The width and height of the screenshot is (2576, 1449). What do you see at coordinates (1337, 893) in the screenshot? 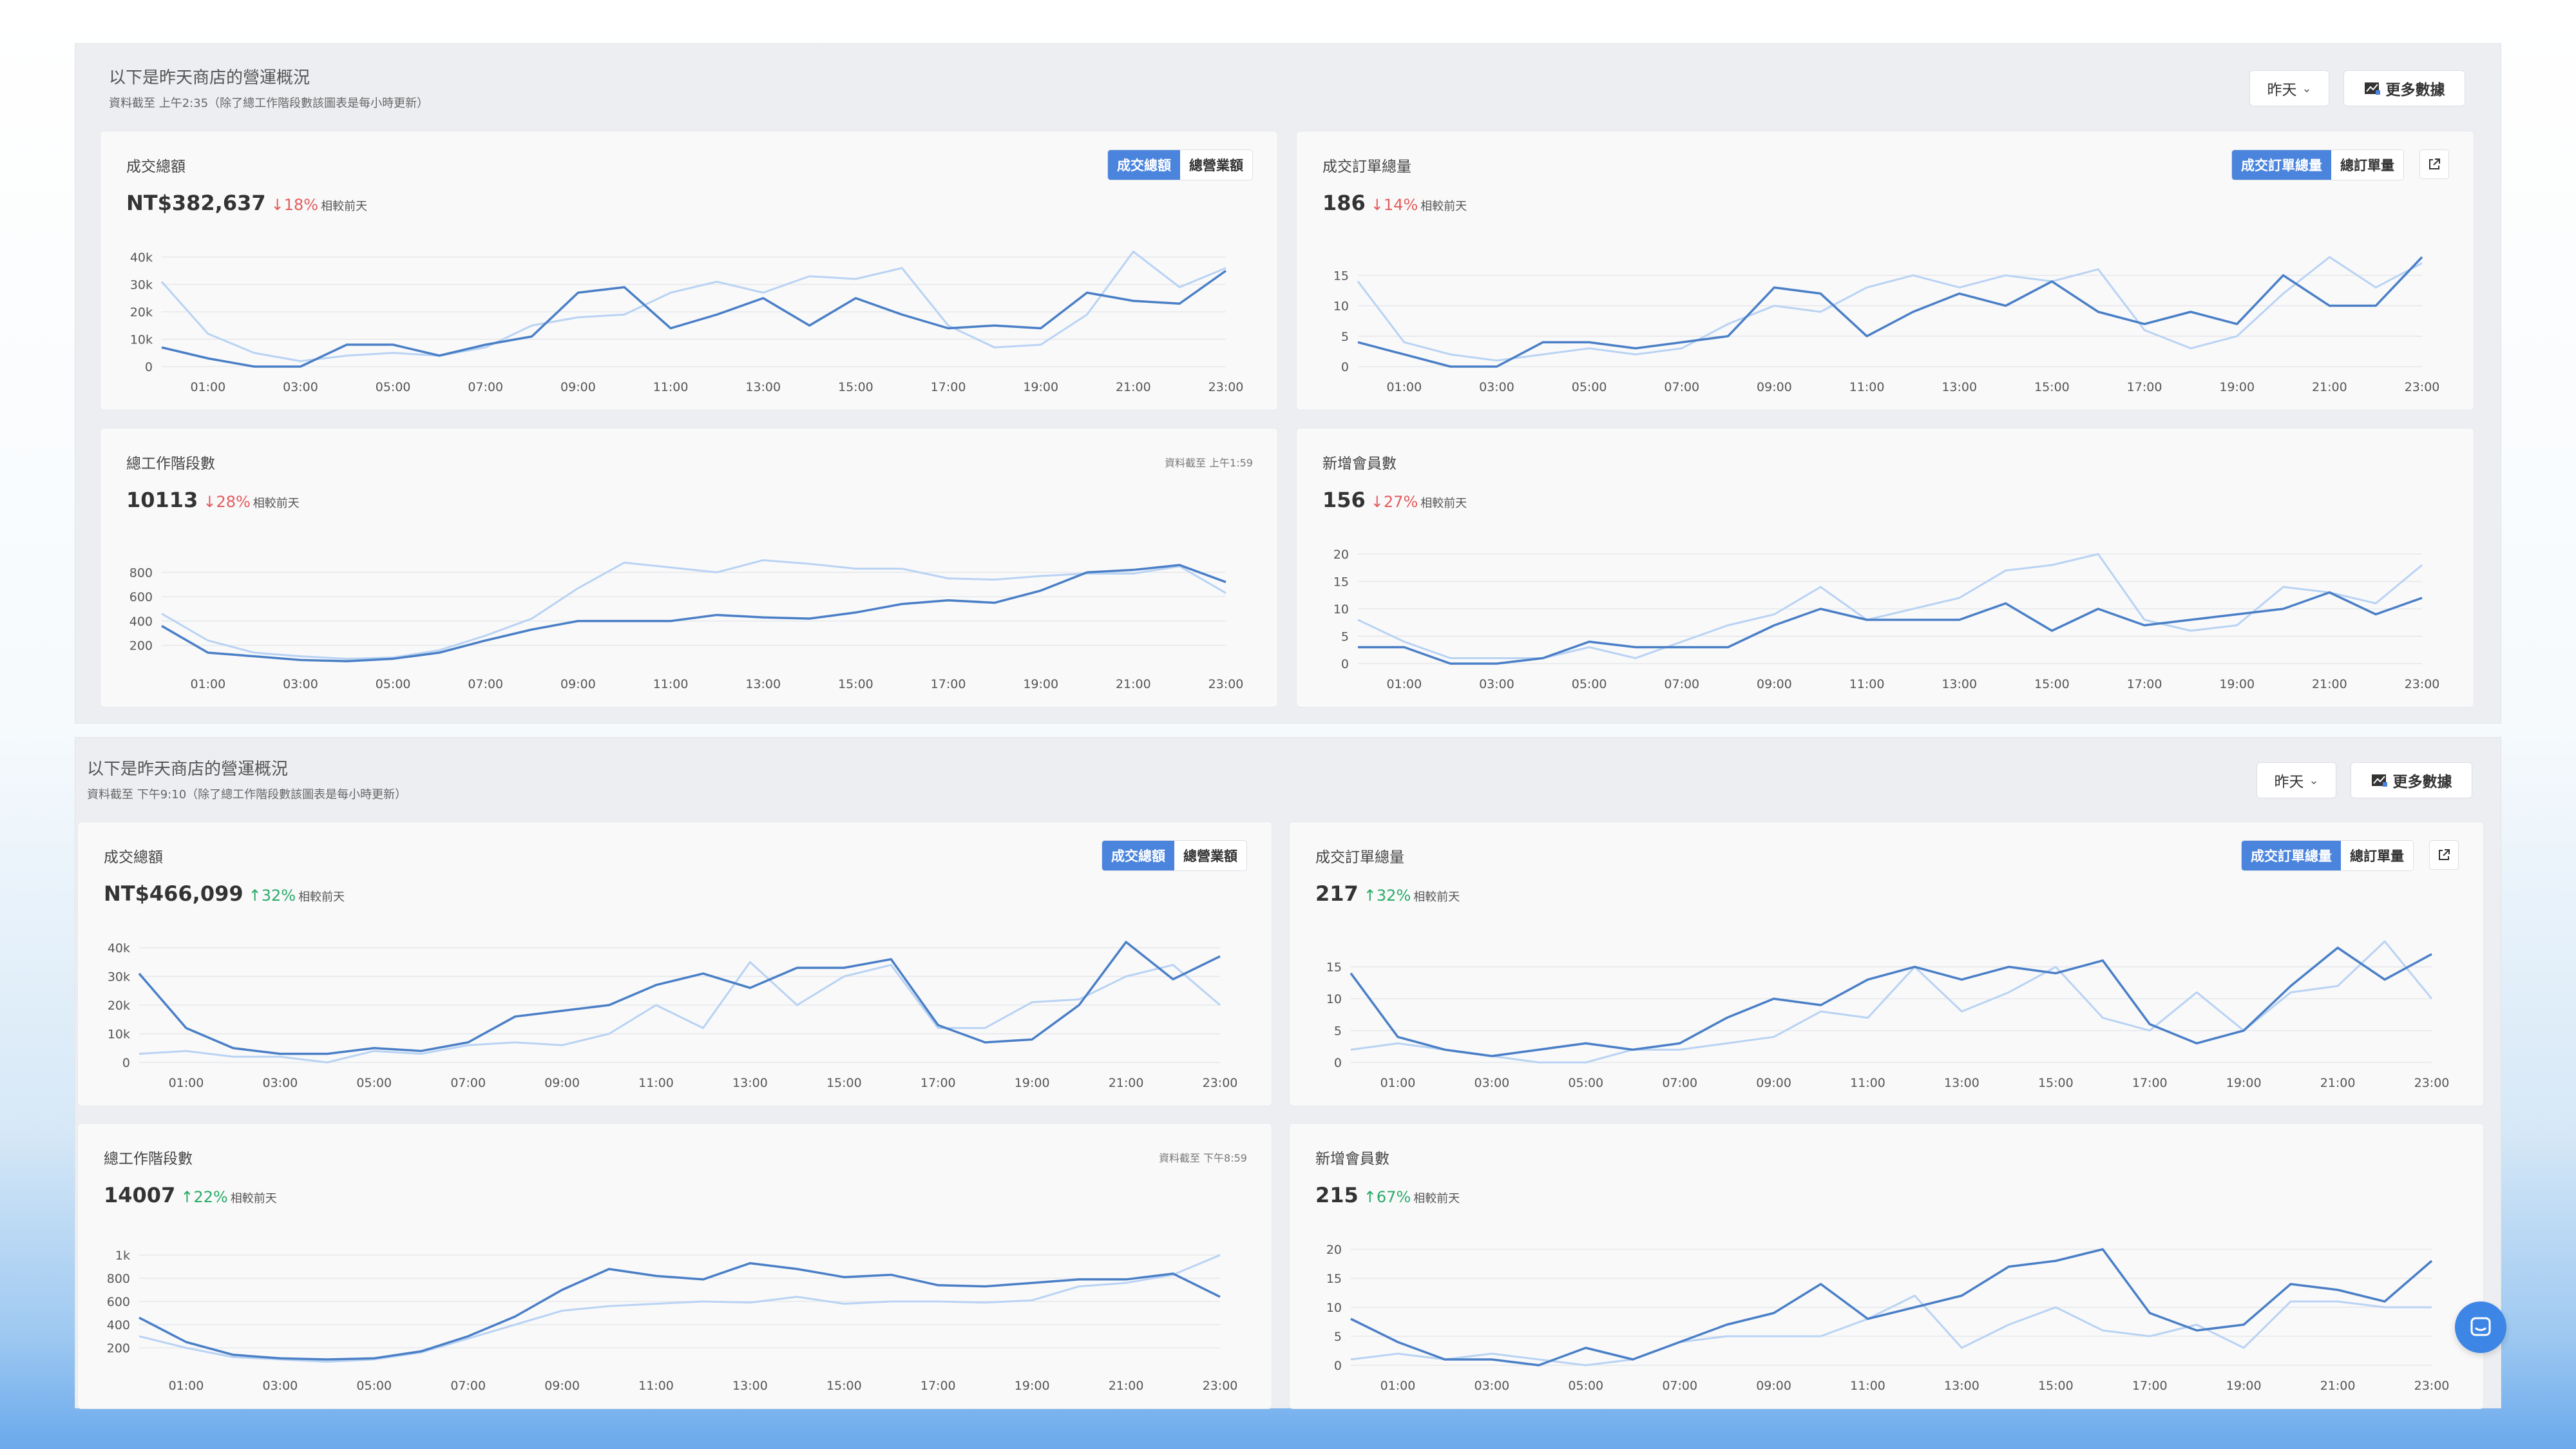
I see `card-value: 217` at bounding box center [1337, 893].